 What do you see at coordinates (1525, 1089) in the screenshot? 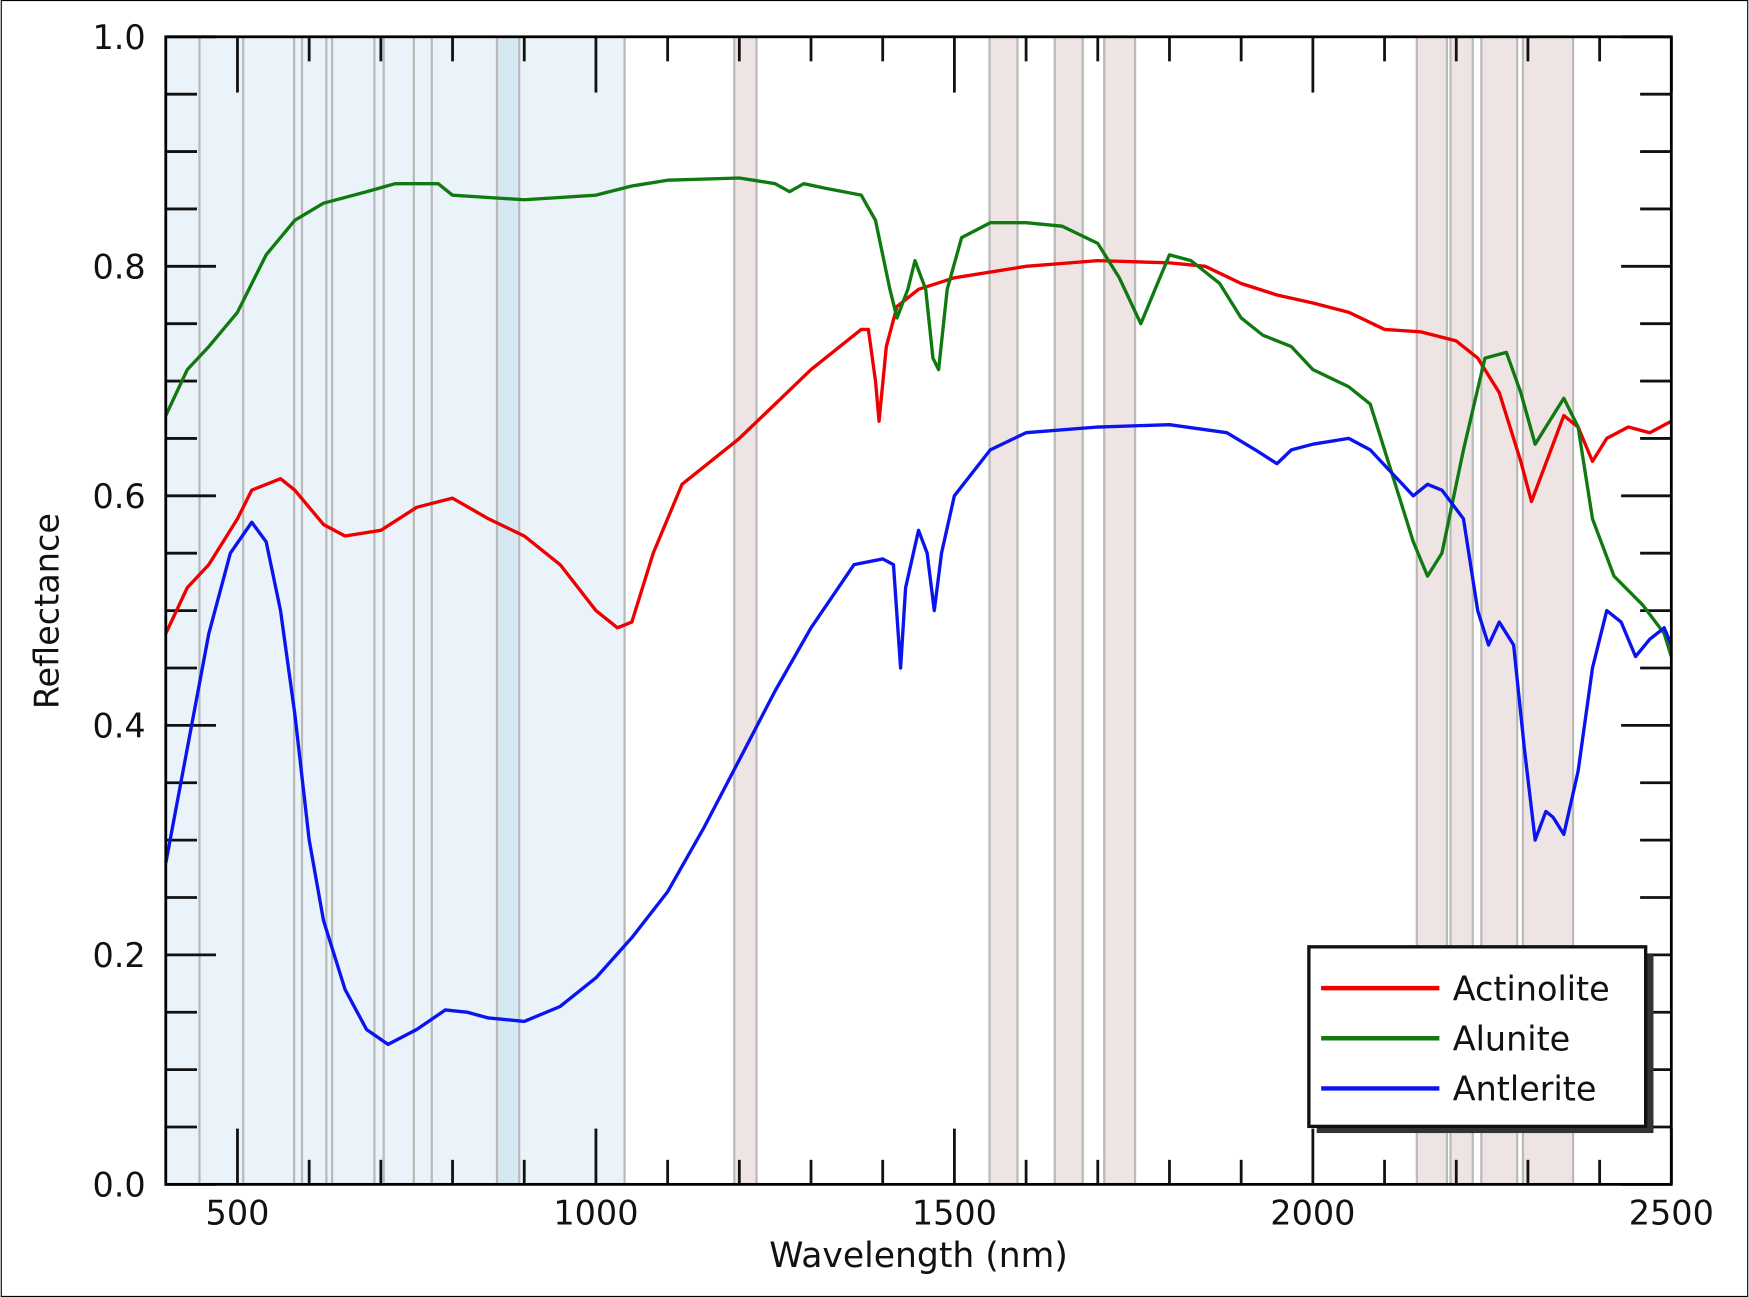
I see `legend-label-antlerite: Antlerite` at bounding box center [1525, 1089].